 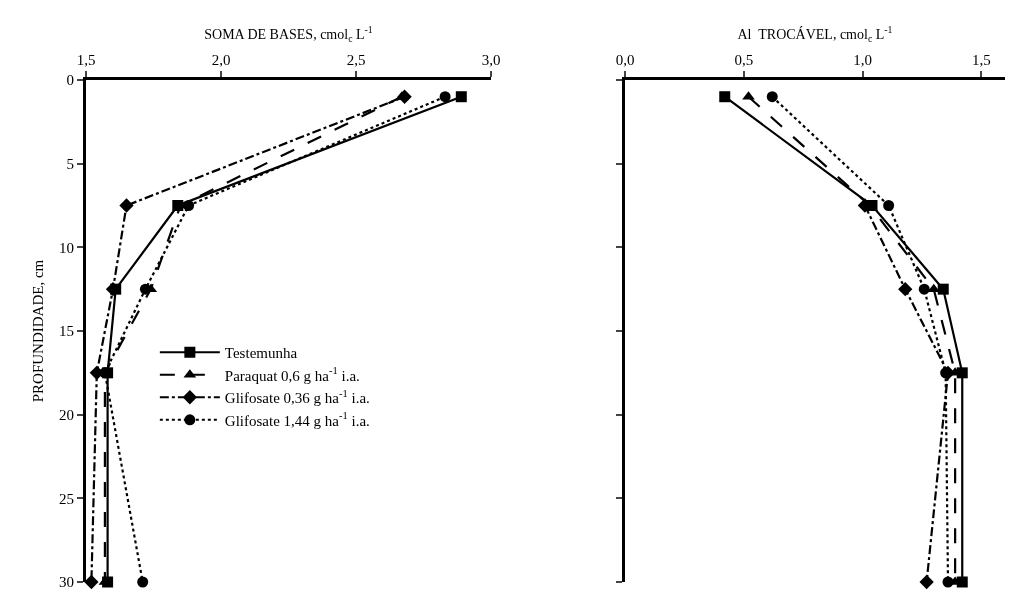 I want to click on x-tick-label: 3,0, so click(x=491, y=60).